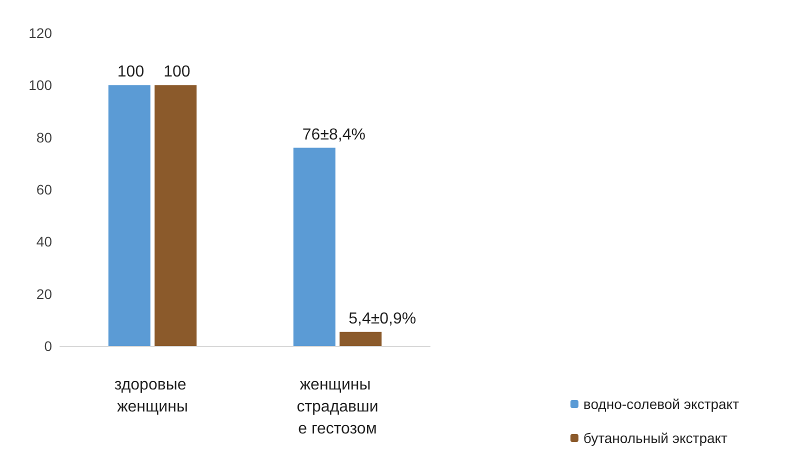 This screenshot has width=804, height=467. Describe the element at coordinates (334, 135) in the screenshot. I see `data-label: 76±8,4%` at that location.